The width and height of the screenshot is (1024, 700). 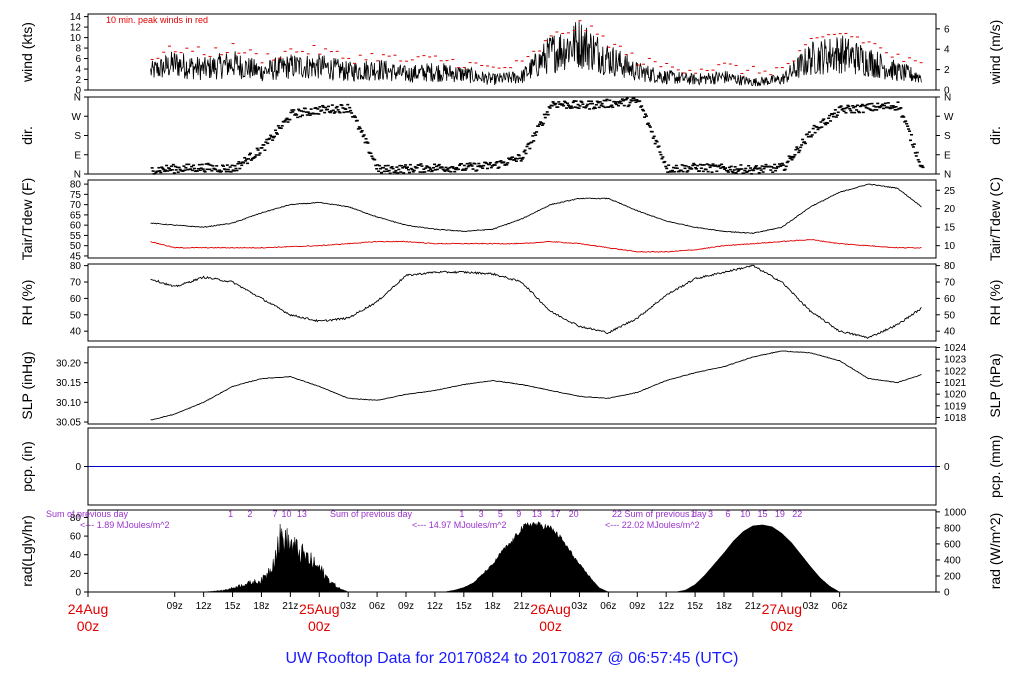 What do you see at coordinates (175, 606) in the screenshot?
I see `x-tick-label: 09z` at bounding box center [175, 606].